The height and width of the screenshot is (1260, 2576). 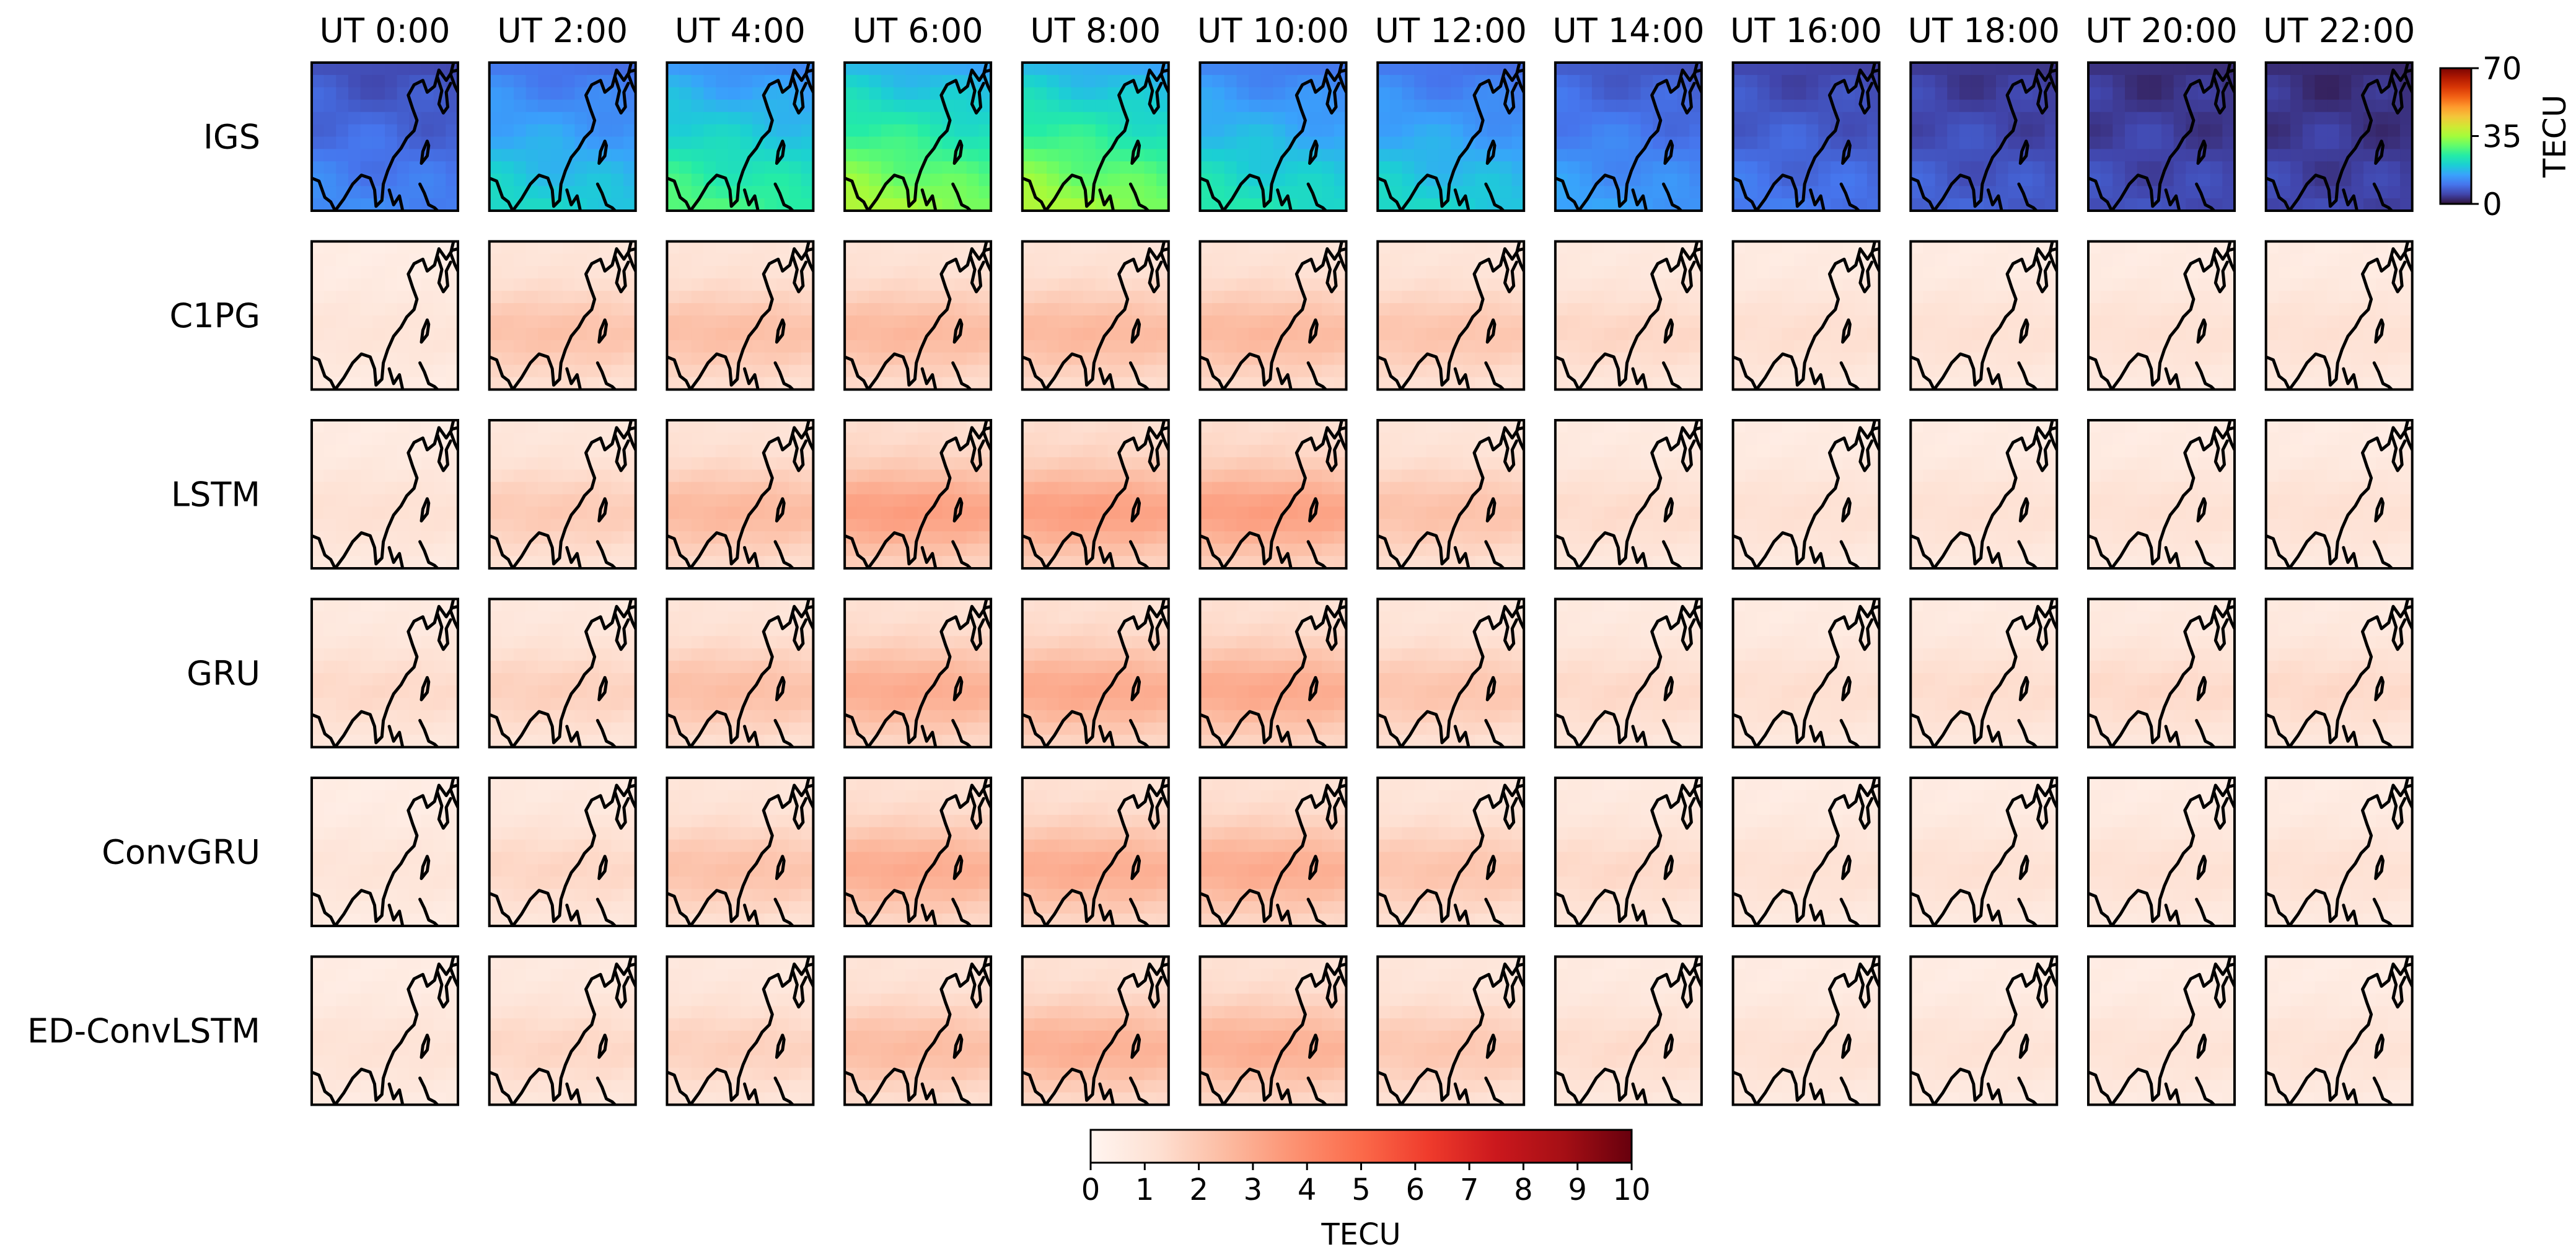 I want to click on time-label-ut-20-00: UT 20:00, so click(x=2161, y=30).